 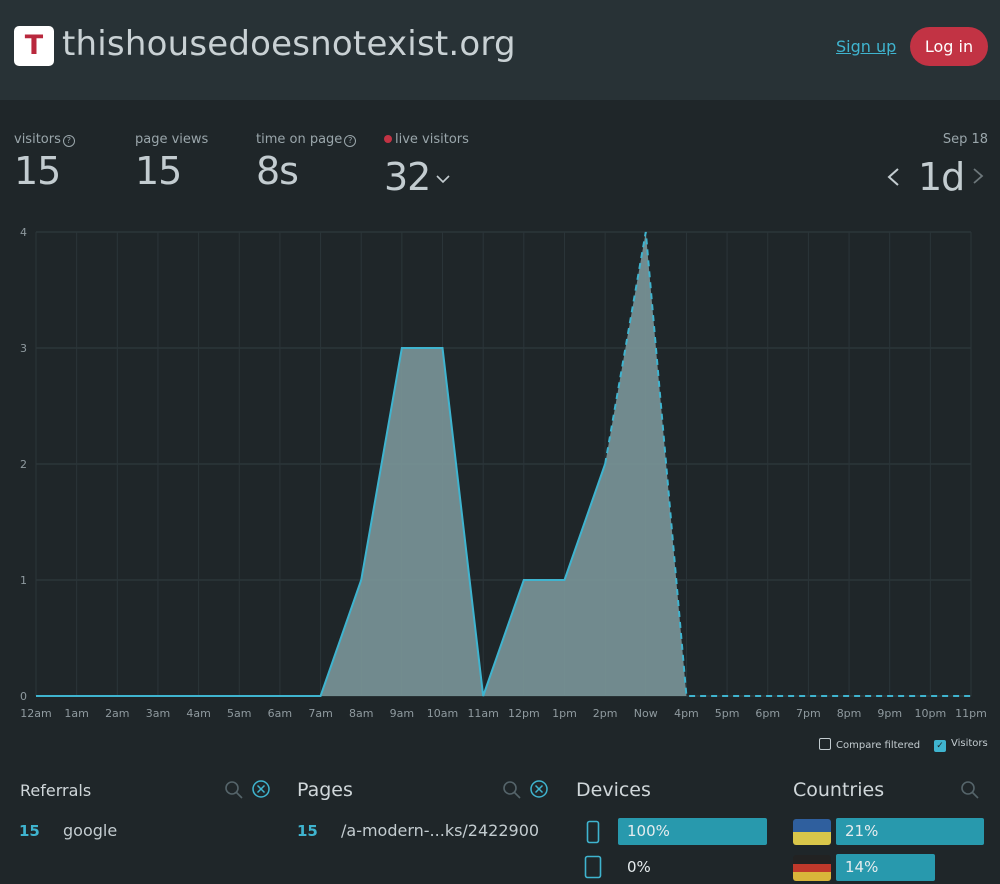 What do you see at coordinates (56, 790) in the screenshot?
I see `referrals-title: Referrals` at bounding box center [56, 790].